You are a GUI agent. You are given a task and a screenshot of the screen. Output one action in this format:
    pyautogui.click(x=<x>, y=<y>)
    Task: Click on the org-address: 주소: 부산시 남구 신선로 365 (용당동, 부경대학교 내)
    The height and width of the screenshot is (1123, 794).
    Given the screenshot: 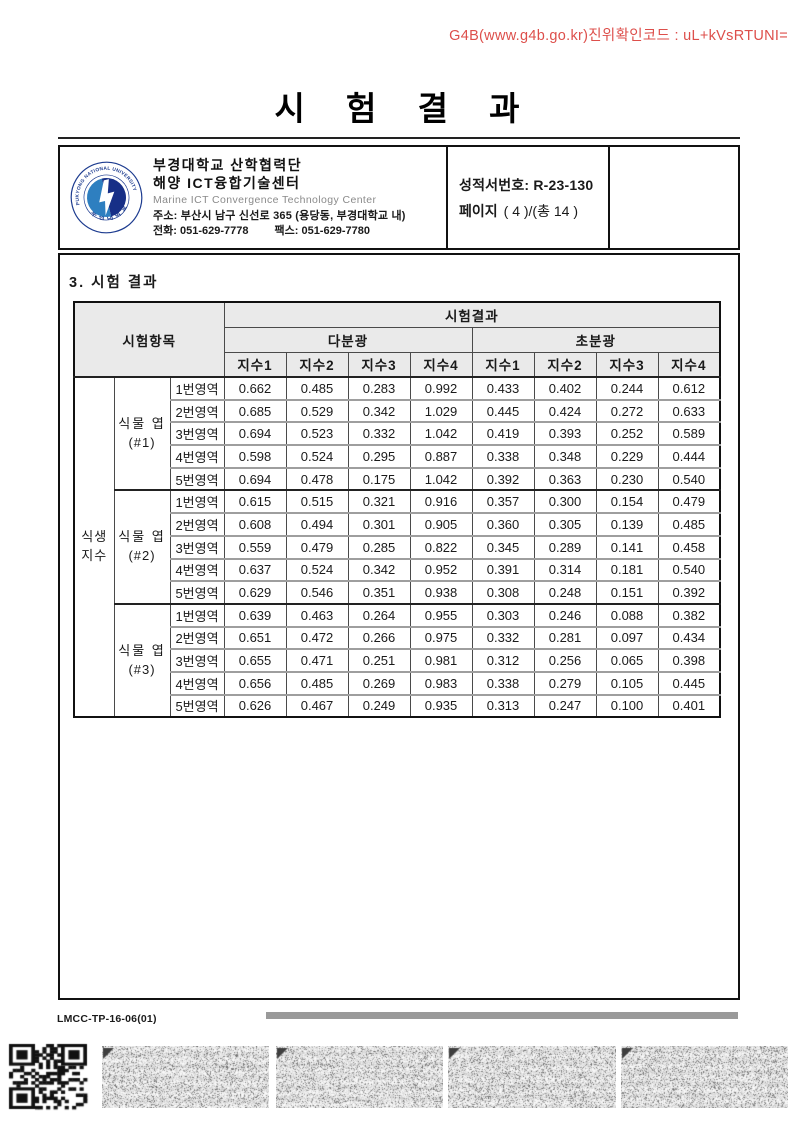 What is the action you would take?
    pyautogui.click(x=279, y=216)
    